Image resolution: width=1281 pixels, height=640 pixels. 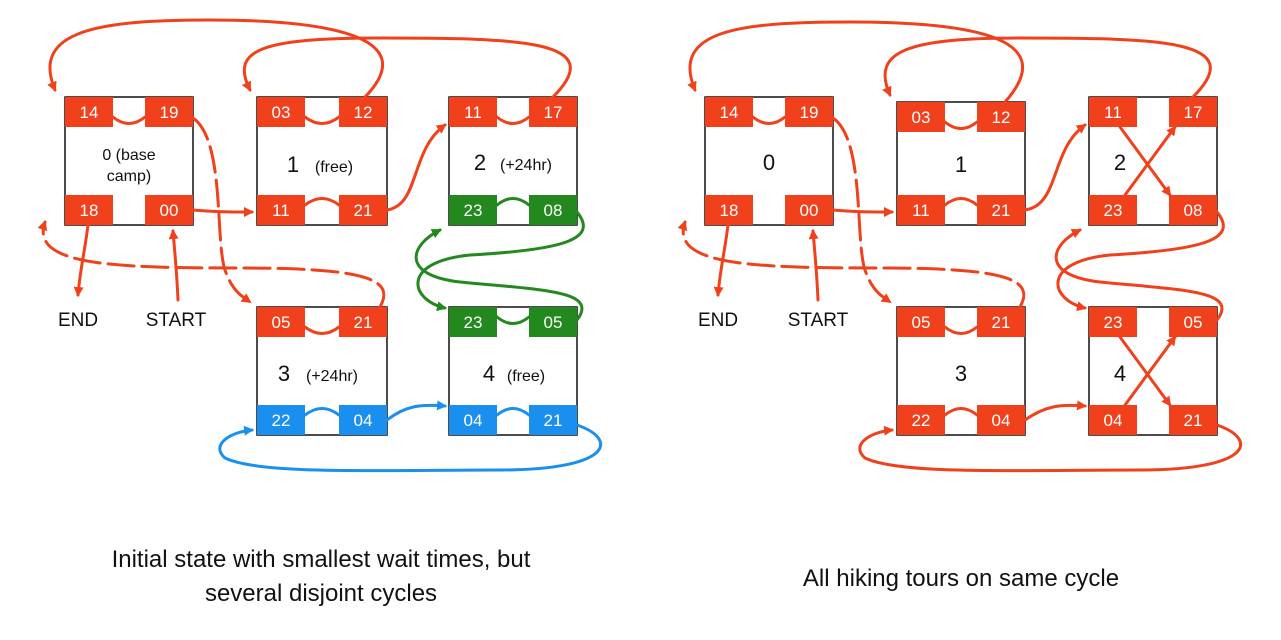 What do you see at coordinates (293, 164) in the screenshot?
I see `left-node-1-label: 1` at bounding box center [293, 164].